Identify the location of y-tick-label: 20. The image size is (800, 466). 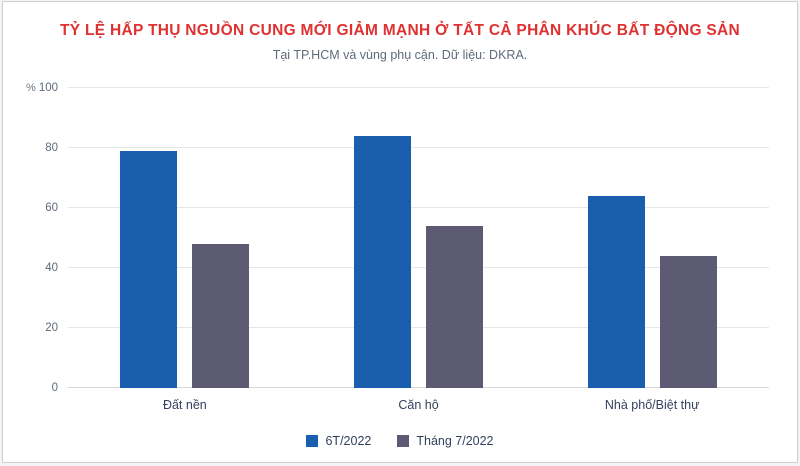
(51, 328).